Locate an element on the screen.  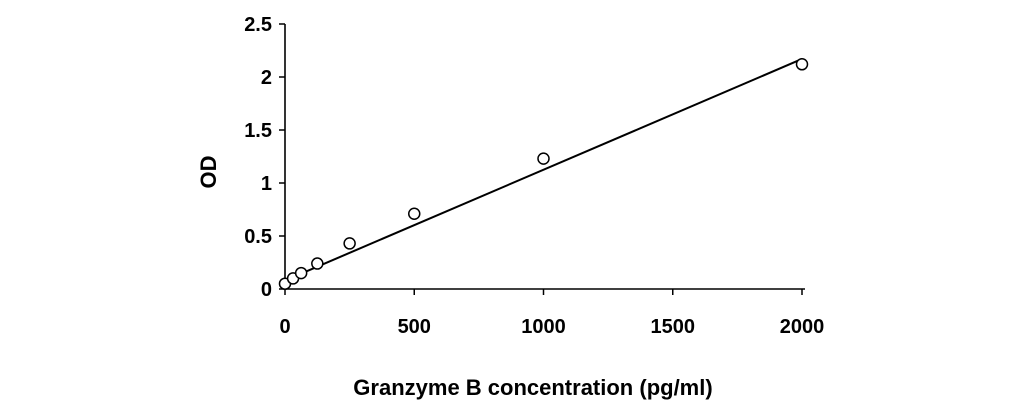
x-tick-label: 500 is located at coordinates (414, 327).